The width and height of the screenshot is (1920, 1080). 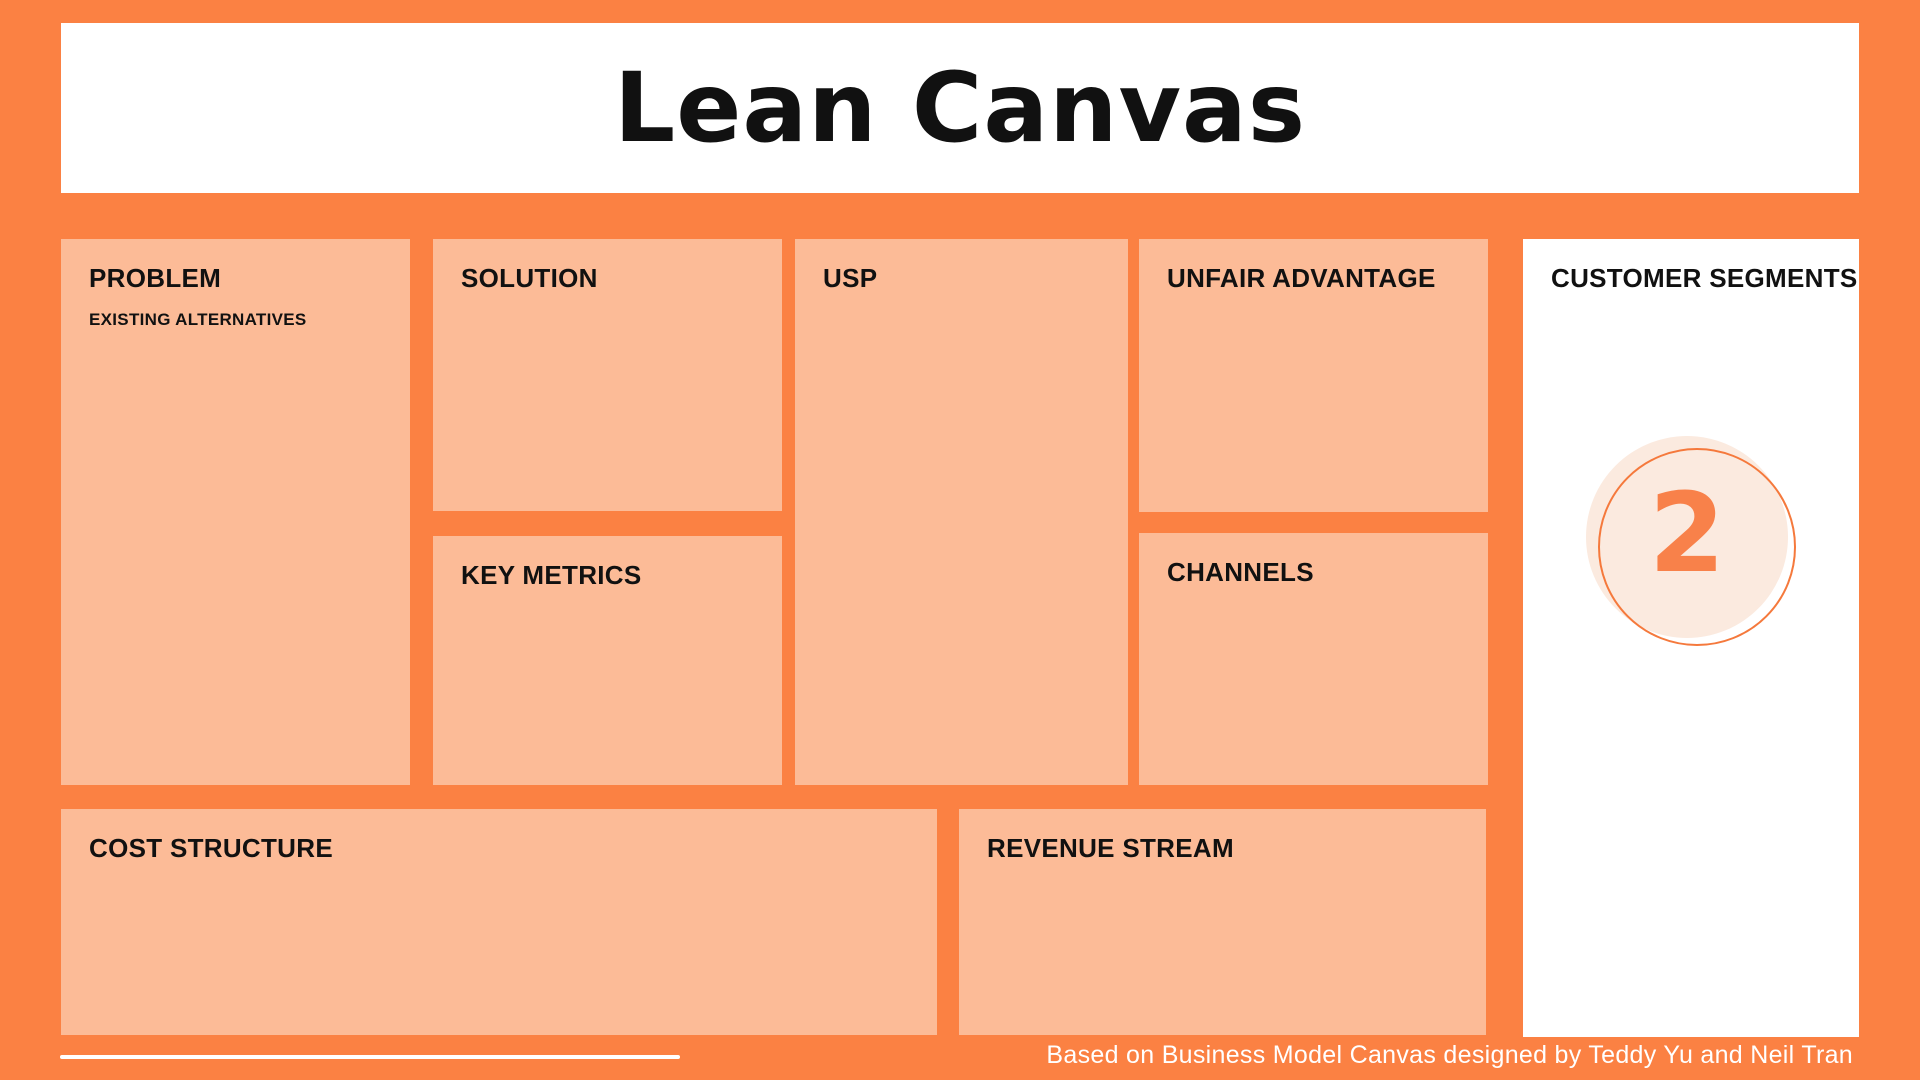 What do you see at coordinates (529, 278) in the screenshot?
I see `solution-label: SOLUTION` at bounding box center [529, 278].